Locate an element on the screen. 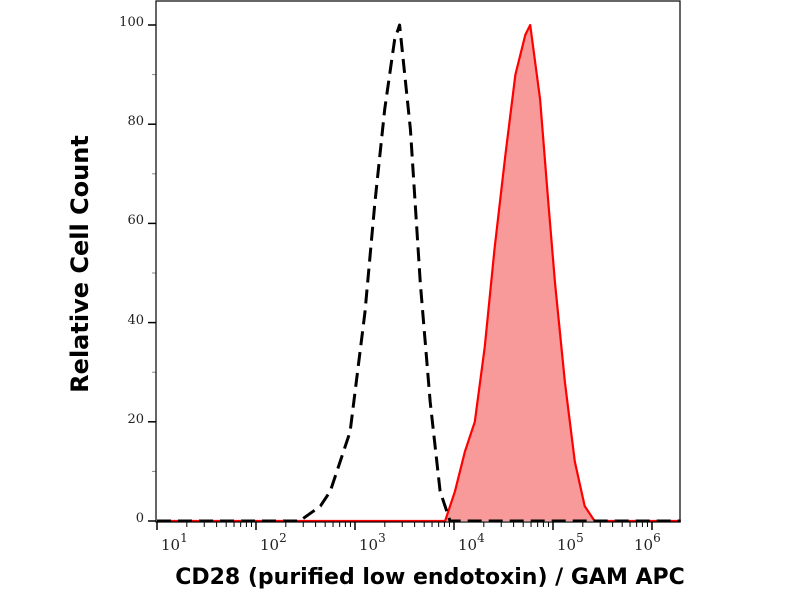 The width and height of the screenshot is (800, 600). x-tick-label: 10² is located at coordinates (273, 542).